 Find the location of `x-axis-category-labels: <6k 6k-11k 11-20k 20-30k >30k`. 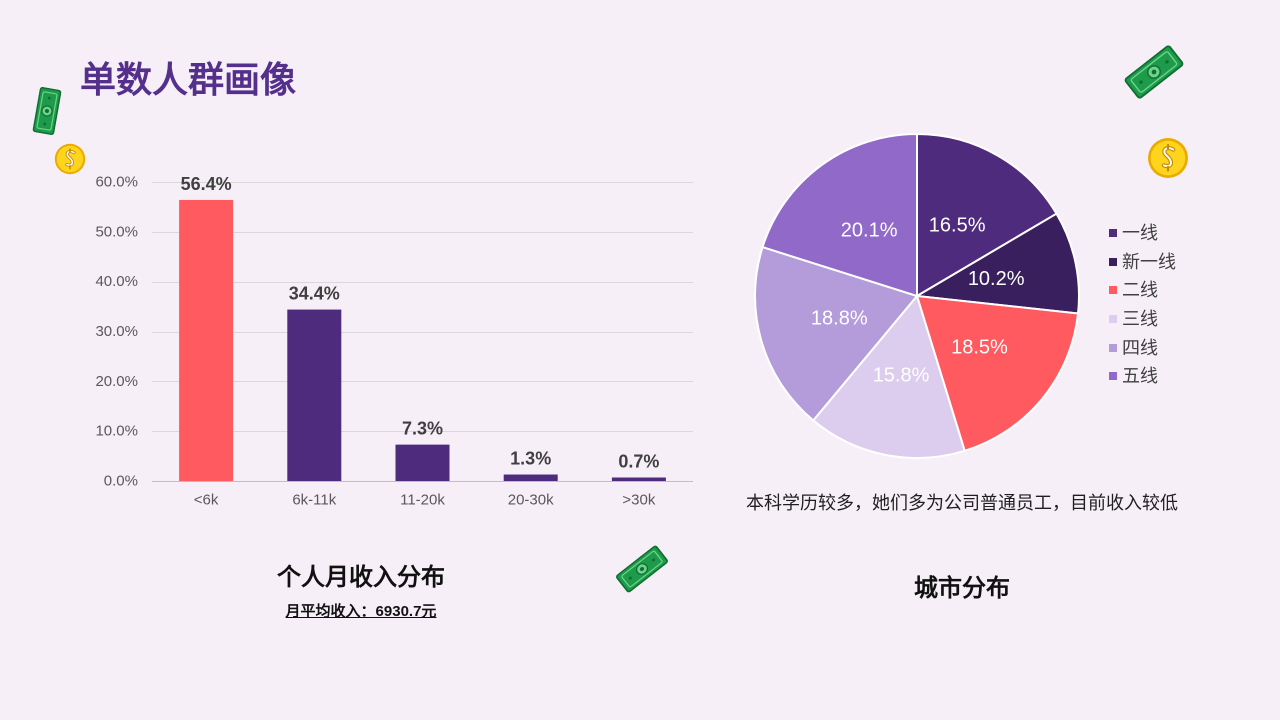

x-axis-category-labels: <6k 6k-11k 11-20k 20-30k >30k is located at coordinates (425, 500).